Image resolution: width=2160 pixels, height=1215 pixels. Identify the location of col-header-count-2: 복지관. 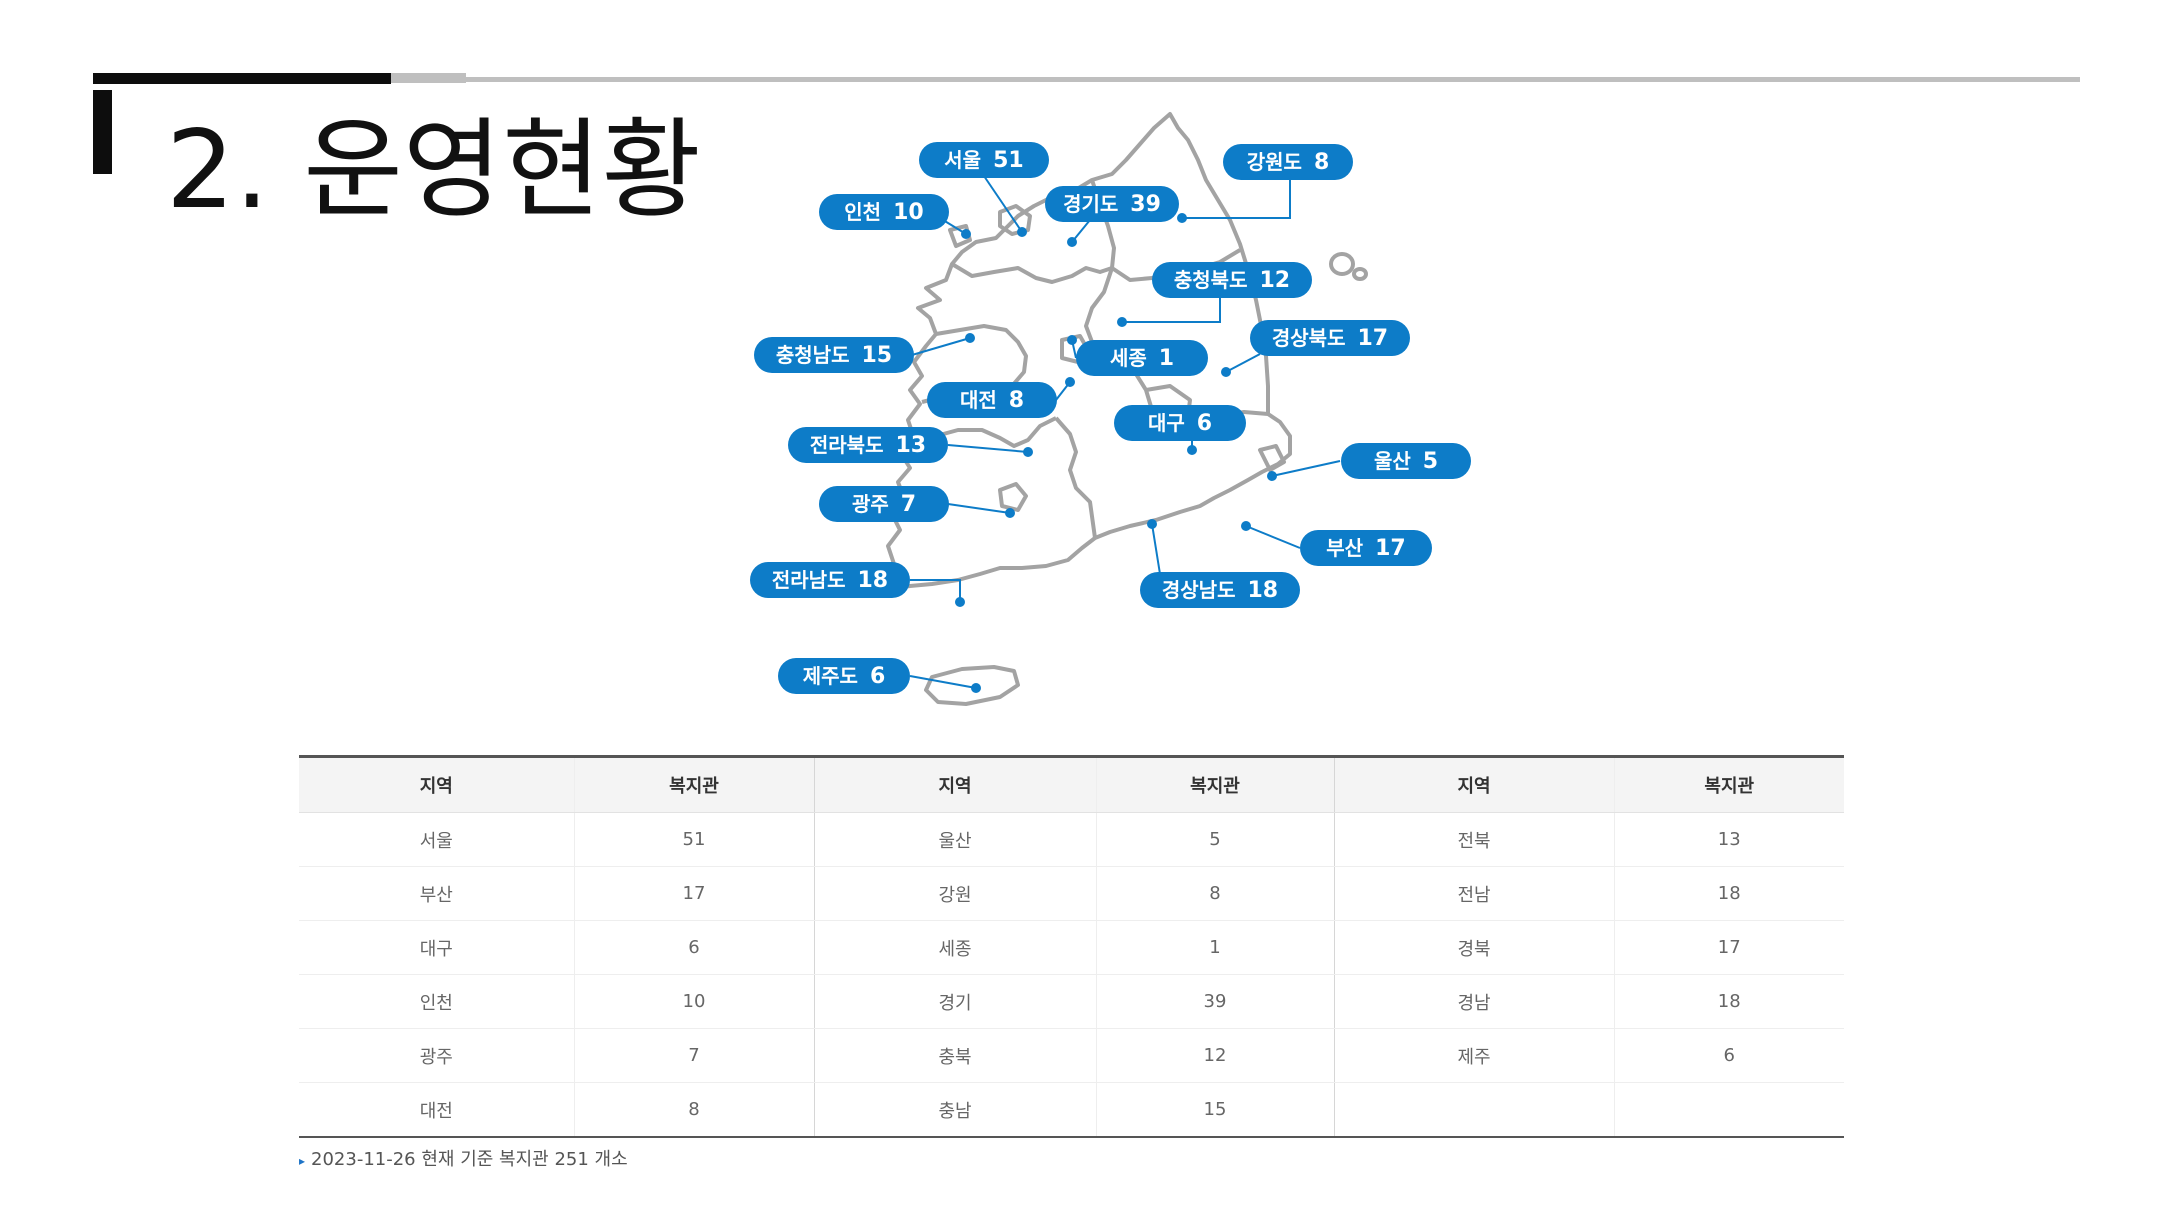
(1214, 784).